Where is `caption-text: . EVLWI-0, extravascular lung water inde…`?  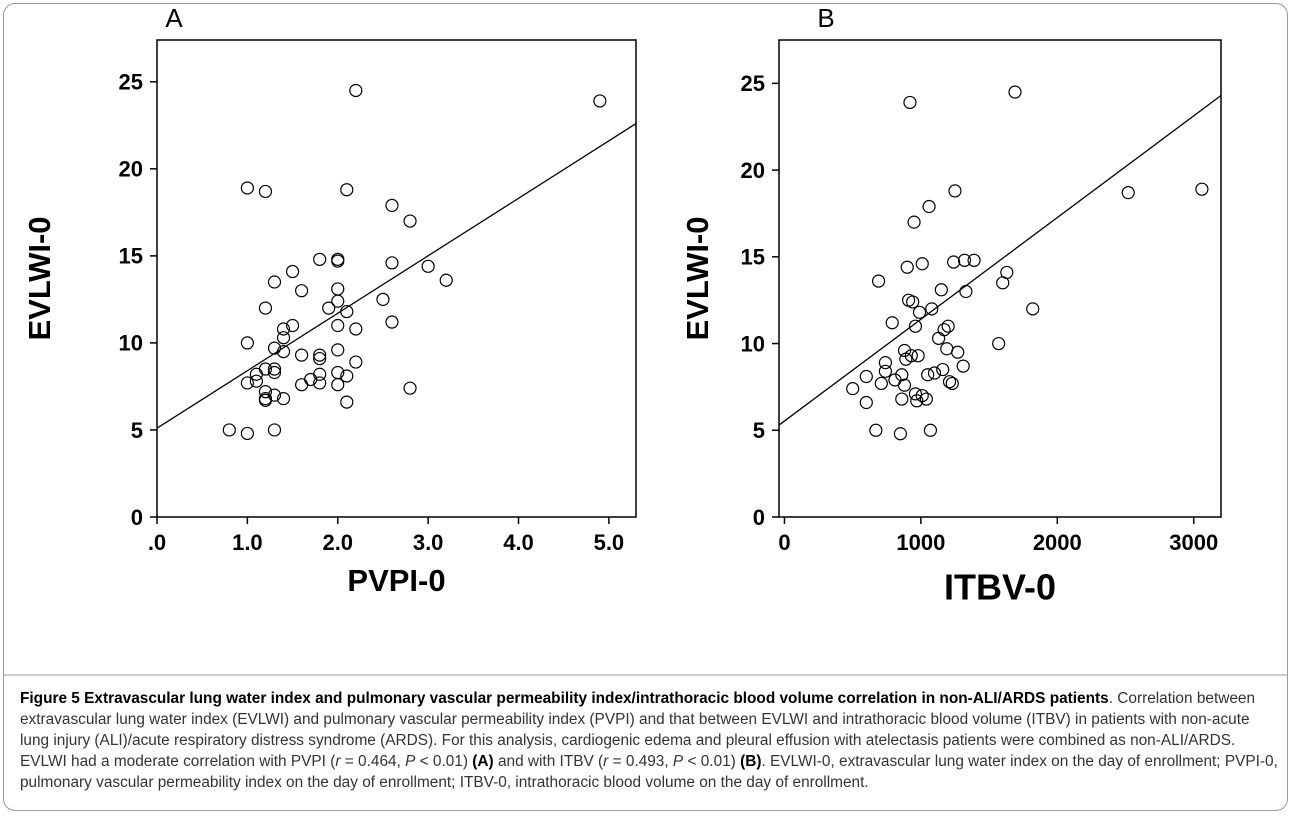 caption-text: . EVLWI-0, extravascular lung water inde… is located at coordinates (649, 772).